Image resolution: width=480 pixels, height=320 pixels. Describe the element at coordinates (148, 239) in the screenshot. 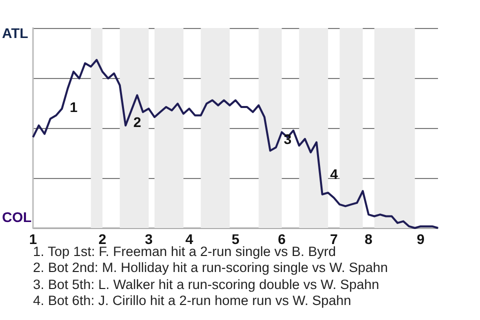

I see `x-tick-label: 3` at that location.